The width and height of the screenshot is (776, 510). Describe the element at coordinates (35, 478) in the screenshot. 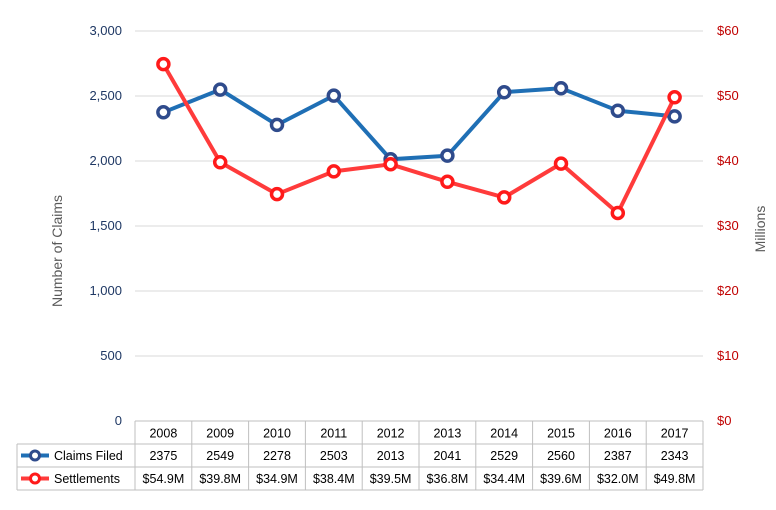

I see `settlements-legend-marker` at that location.